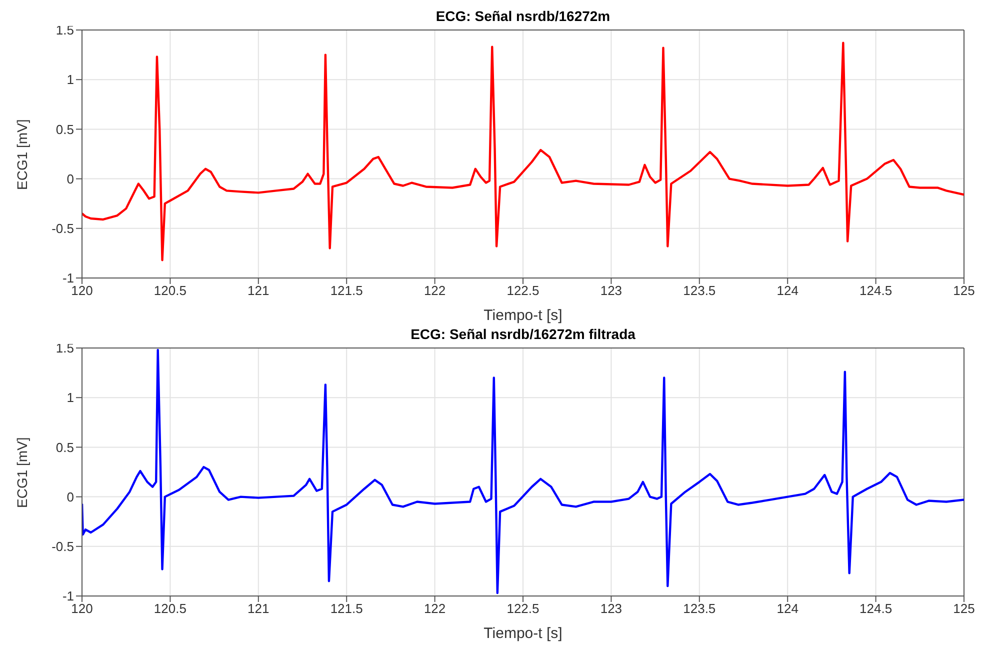 This screenshot has width=988, height=657. I want to click on chart-title: ECG: Señal nsrdb/16272m filtrada, so click(523, 334).